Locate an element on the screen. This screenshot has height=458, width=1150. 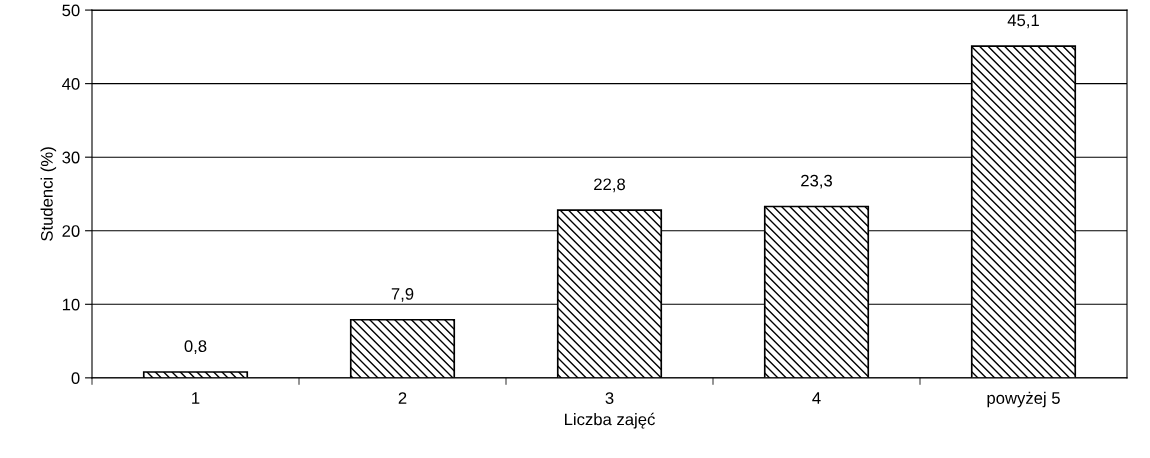
x-tick-label: 2 is located at coordinates (402, 398).